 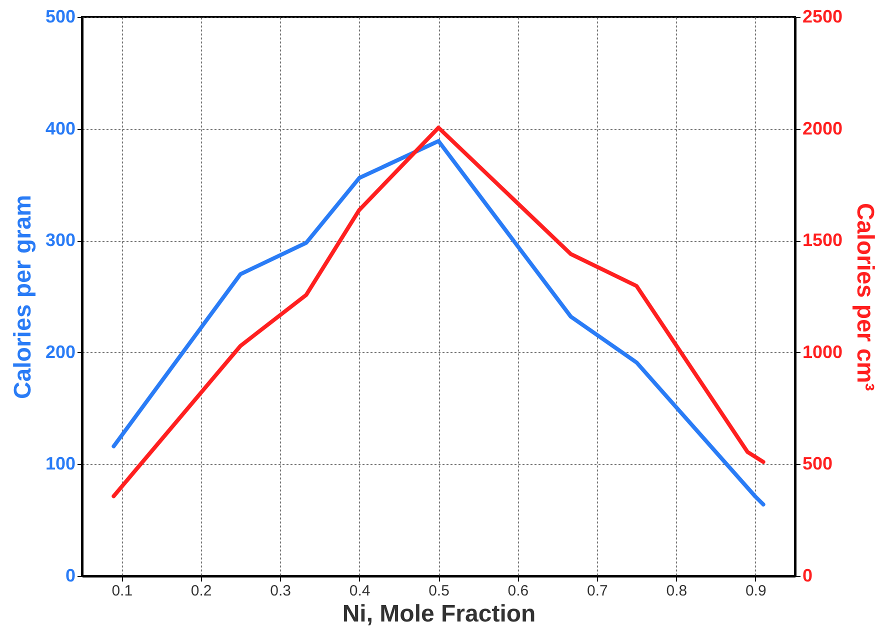 I want to click on x-tick-label: 0.2, so click(x=201, y=591).